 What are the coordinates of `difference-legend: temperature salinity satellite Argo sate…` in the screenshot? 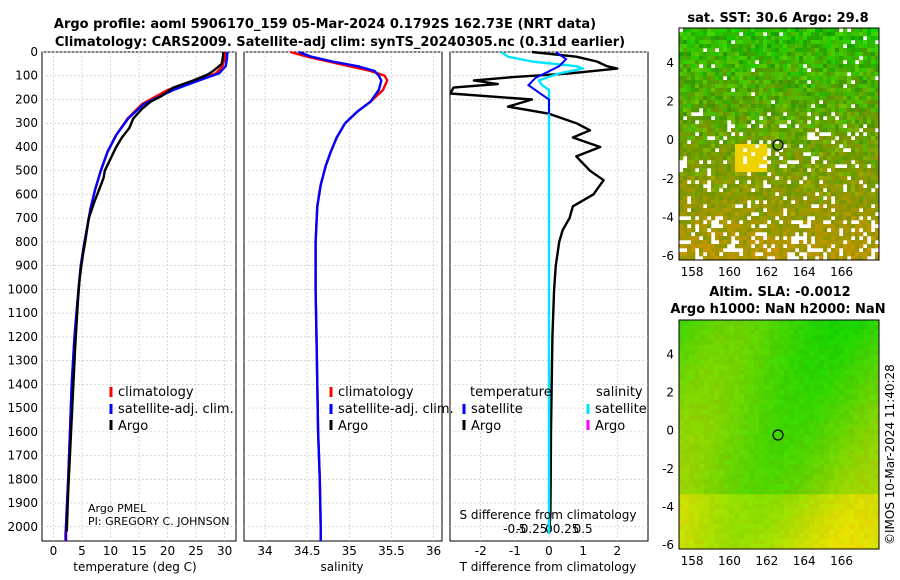 It's located at (554, 409).